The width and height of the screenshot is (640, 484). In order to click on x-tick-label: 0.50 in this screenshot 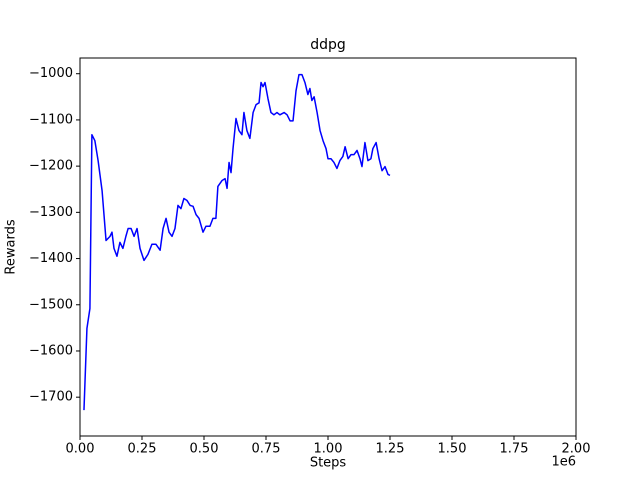, I will do `click(204, 449)`.